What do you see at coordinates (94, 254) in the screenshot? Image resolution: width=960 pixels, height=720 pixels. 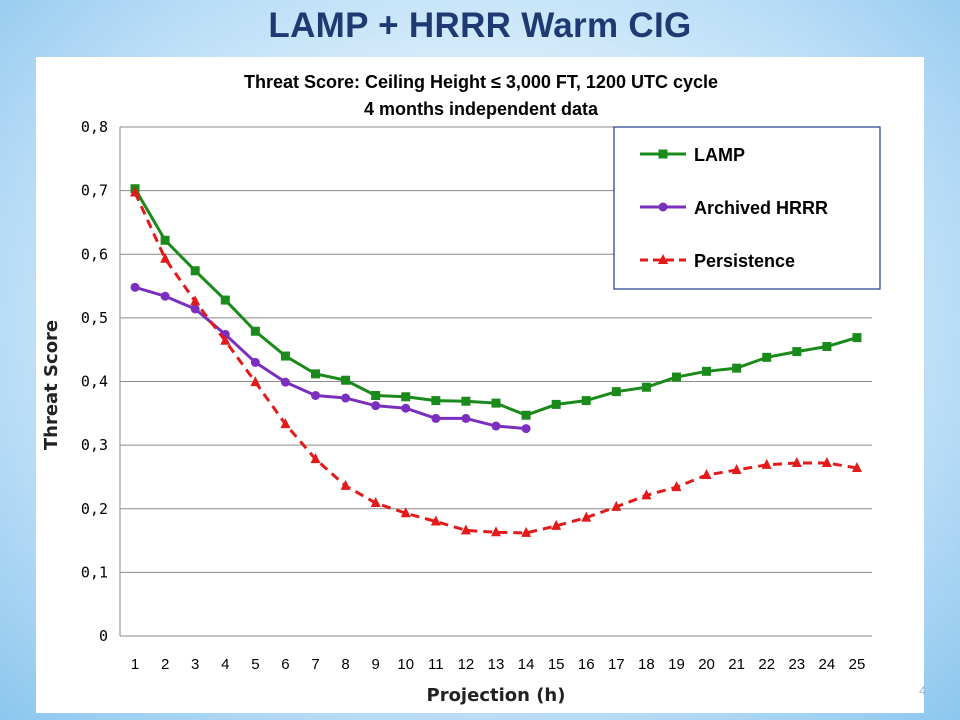 I see `y-tick-label: 0,6` at bounding box center [94, 254].